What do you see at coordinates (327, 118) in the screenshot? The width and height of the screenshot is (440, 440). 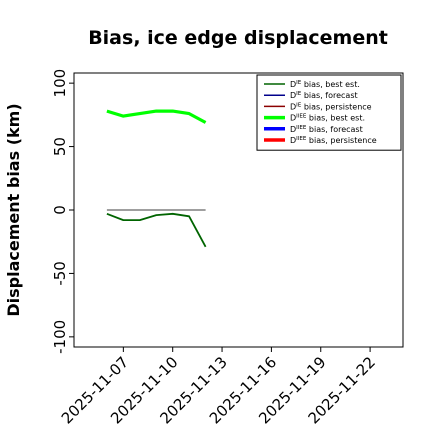 I see `legend-entry-label: DIIEE bias, best est.` at bounding box center [327, 118].